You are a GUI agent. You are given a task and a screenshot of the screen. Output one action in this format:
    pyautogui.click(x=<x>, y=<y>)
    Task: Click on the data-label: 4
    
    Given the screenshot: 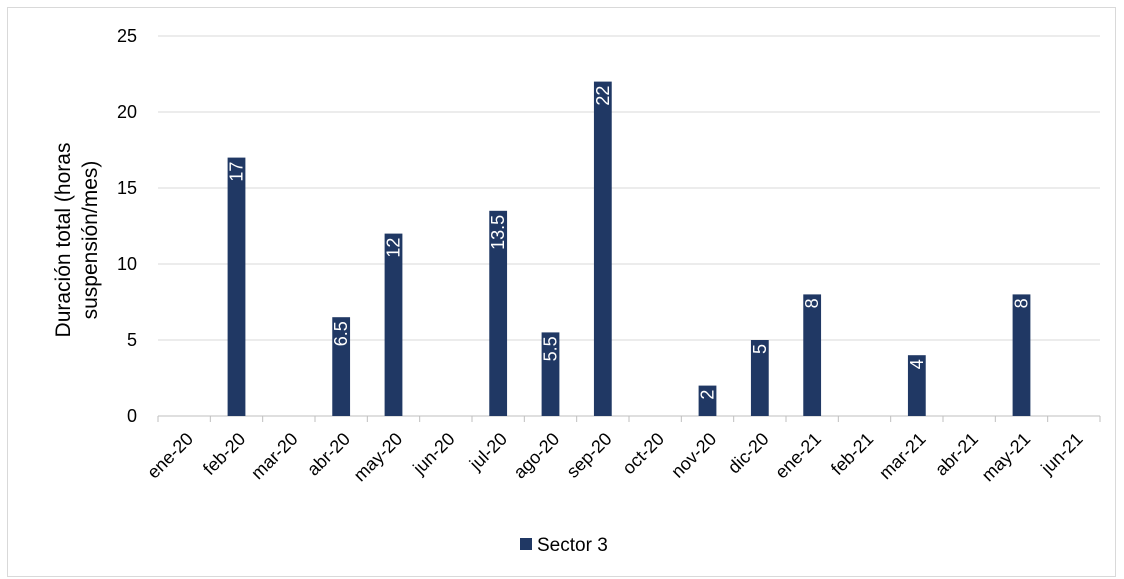 What is the action you would take?
    pyautogui.click(x=917, y=364)
    